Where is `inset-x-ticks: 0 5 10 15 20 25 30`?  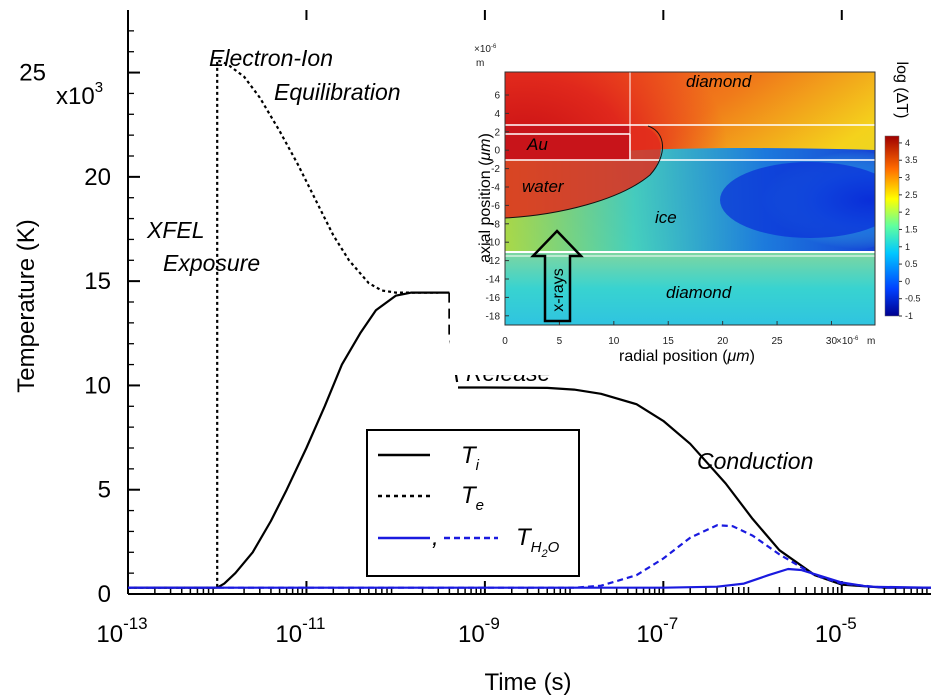 inset-x-ticks: 0 5 10 15 20 25 30 is located at coordinates (669, 334).